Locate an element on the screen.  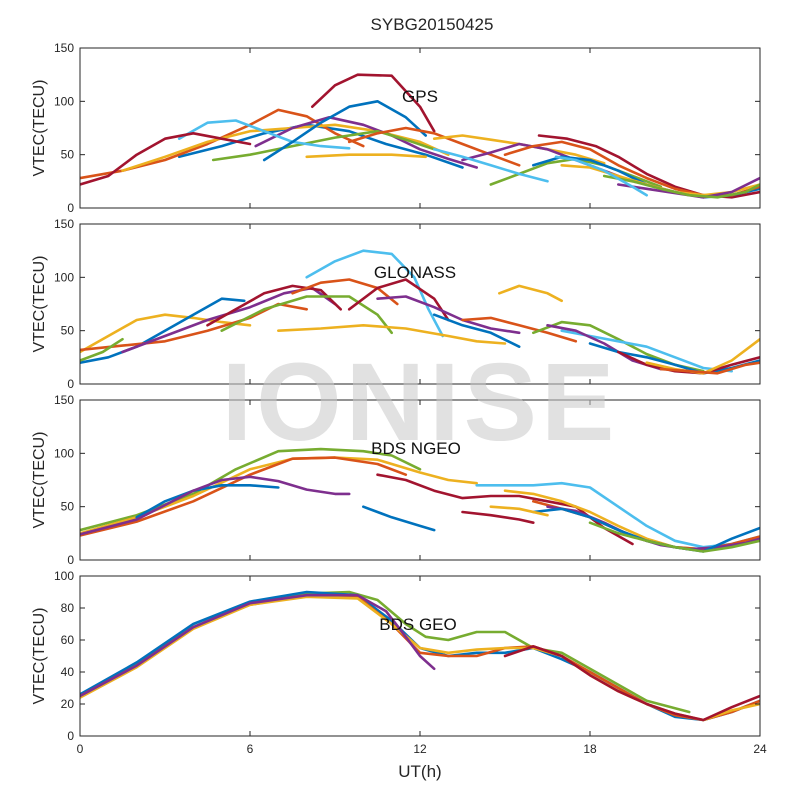
figure-title: SYBG20150425 is located at coordinates (432, 24).